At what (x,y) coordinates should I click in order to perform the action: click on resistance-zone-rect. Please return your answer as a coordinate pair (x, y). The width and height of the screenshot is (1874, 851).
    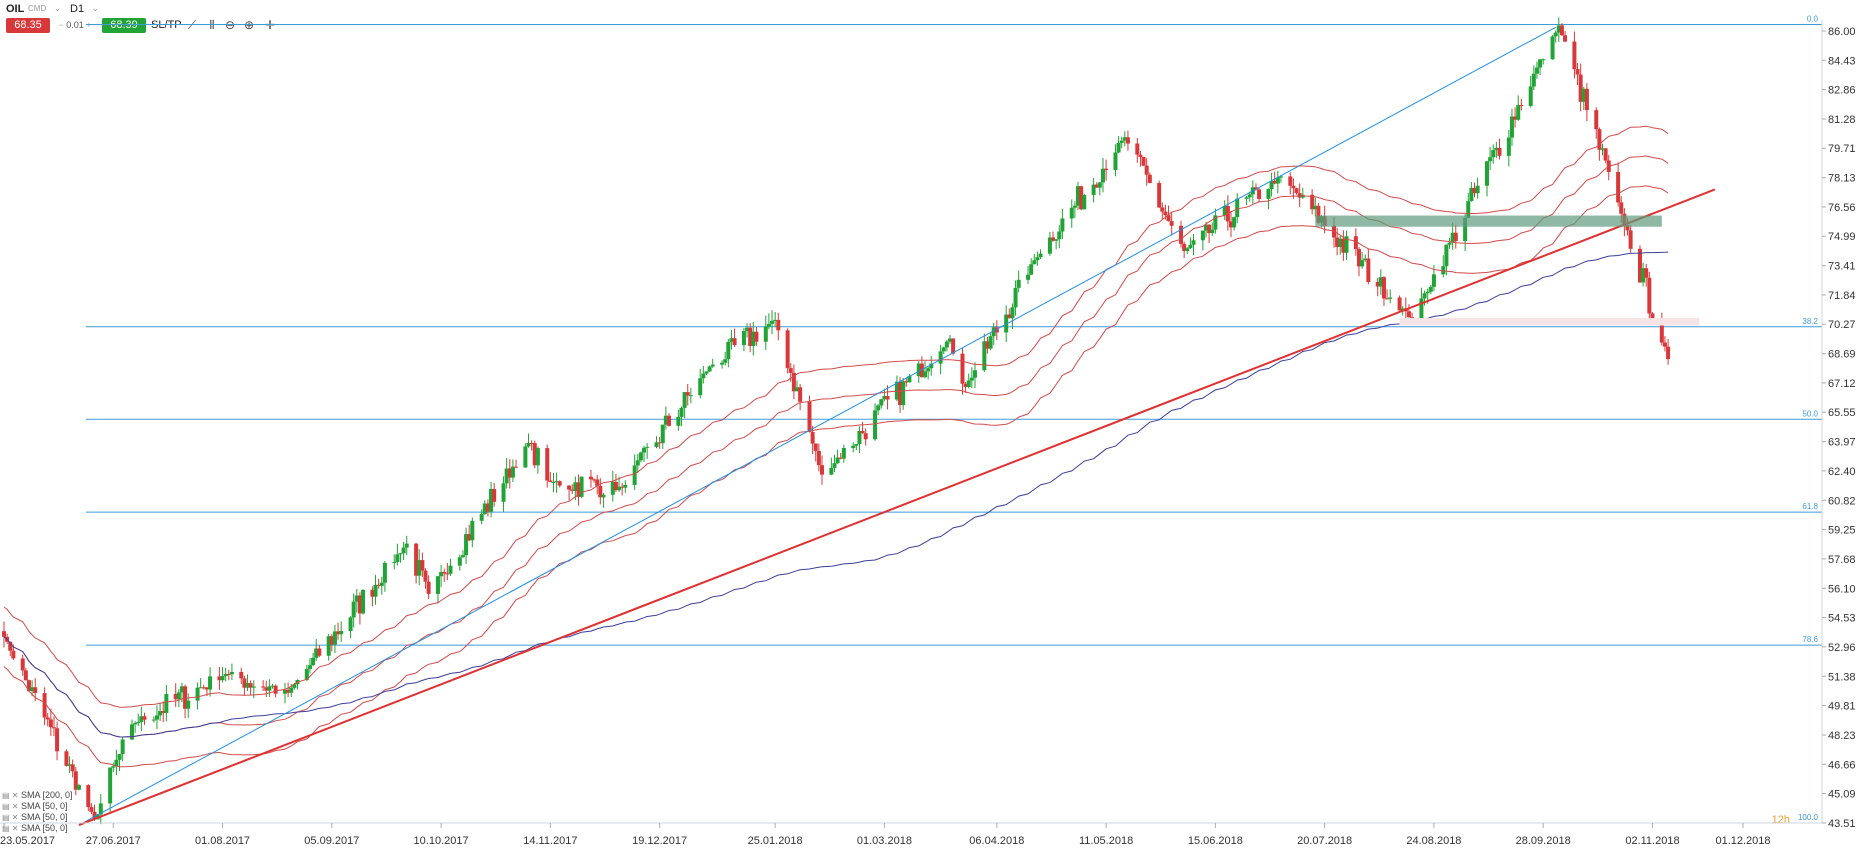
    Looking at the image, I should click on (1549, 322).